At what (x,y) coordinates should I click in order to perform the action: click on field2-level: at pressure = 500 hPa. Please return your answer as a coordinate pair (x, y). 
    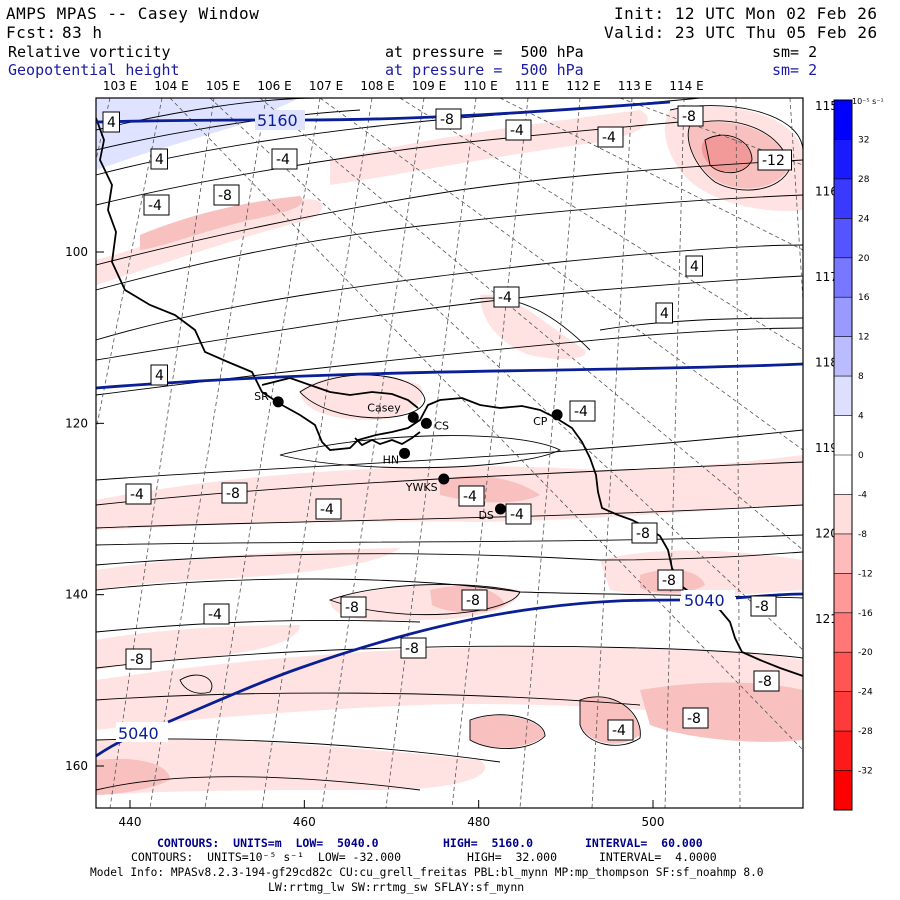
    Looking at the image, I should click on (484, 70).